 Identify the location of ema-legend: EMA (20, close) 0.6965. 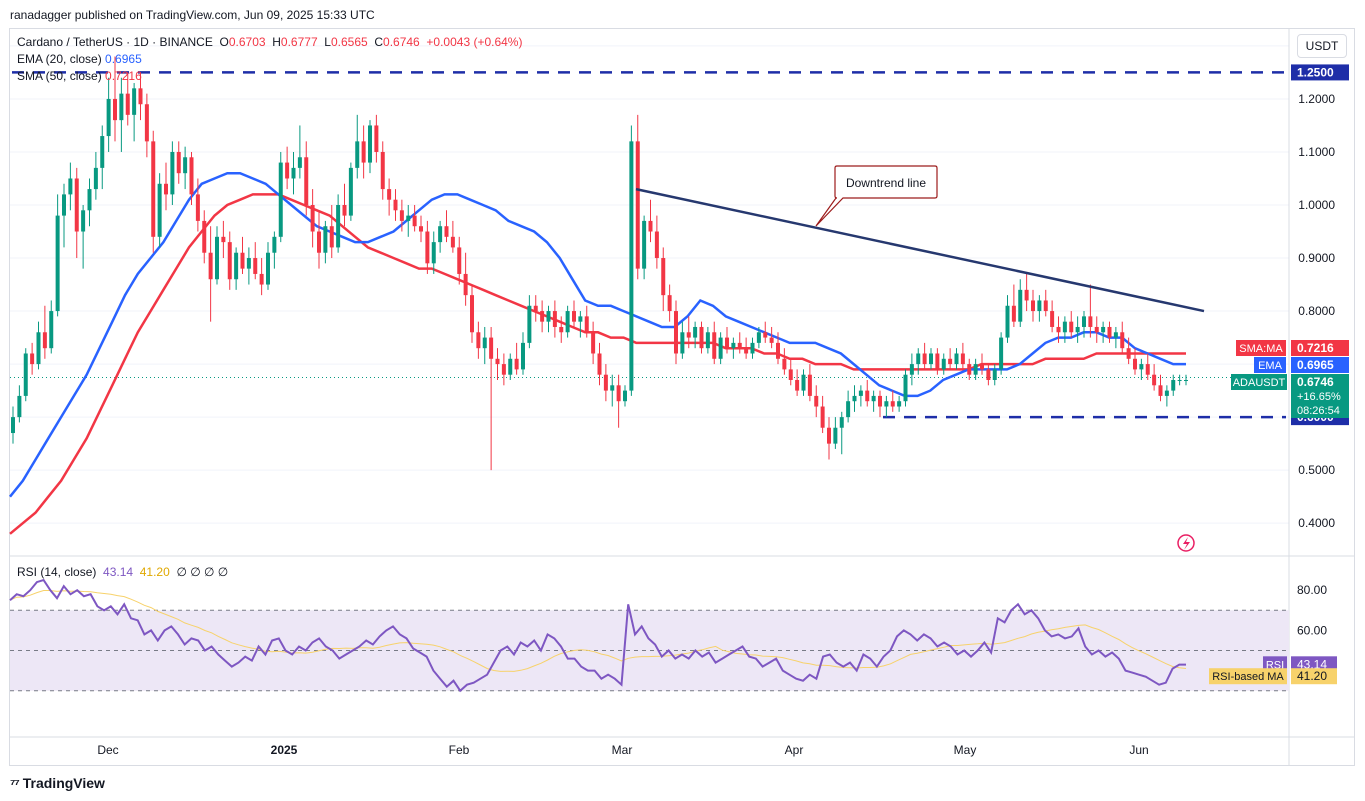
(79, 59).